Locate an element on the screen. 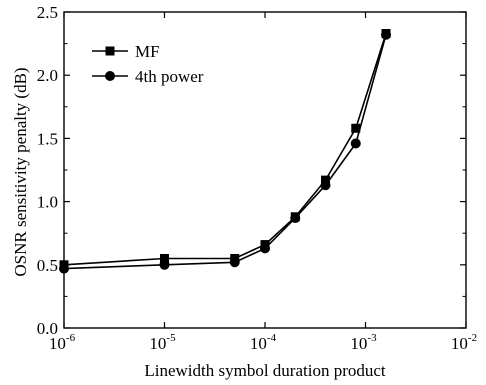  x-tick-exponent: -3 is located at coordinates (372, 338).